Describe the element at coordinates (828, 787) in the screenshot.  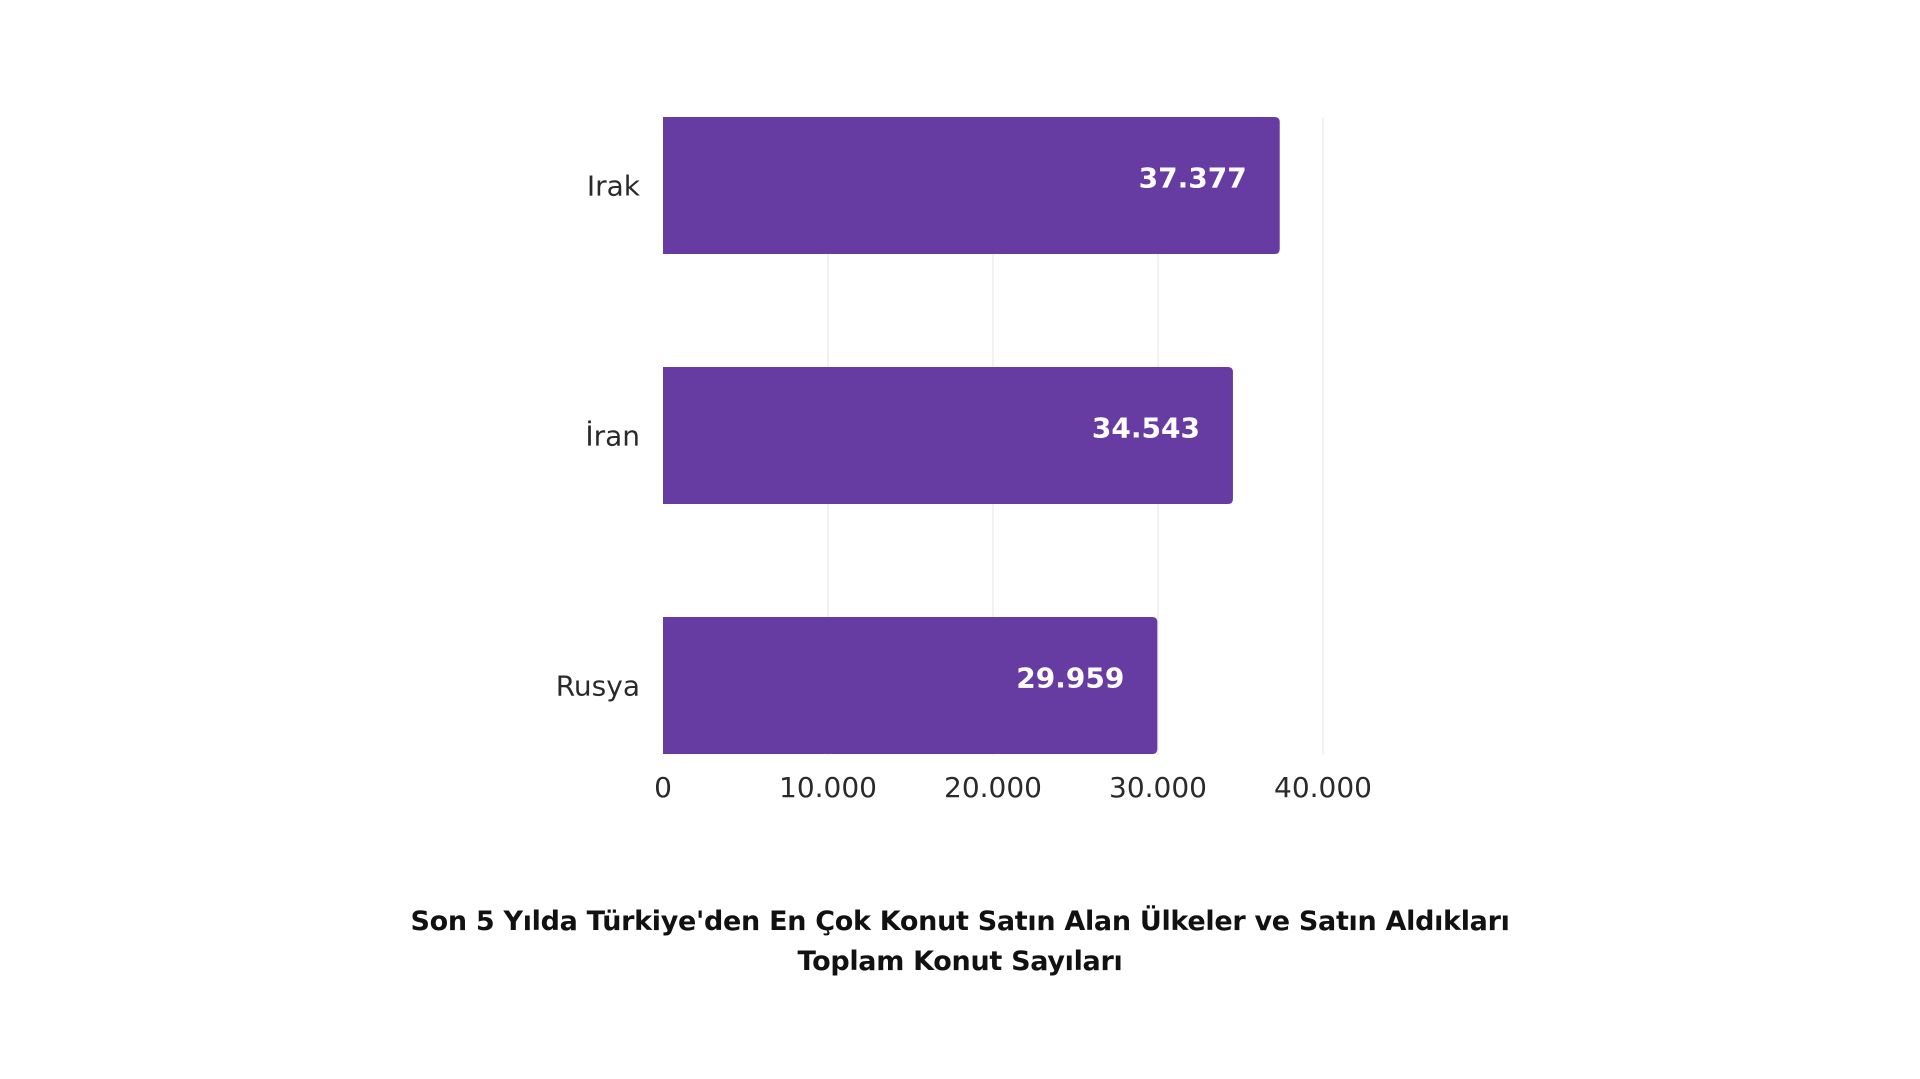
I see `x-tick-label-1: 10.000` at that location.